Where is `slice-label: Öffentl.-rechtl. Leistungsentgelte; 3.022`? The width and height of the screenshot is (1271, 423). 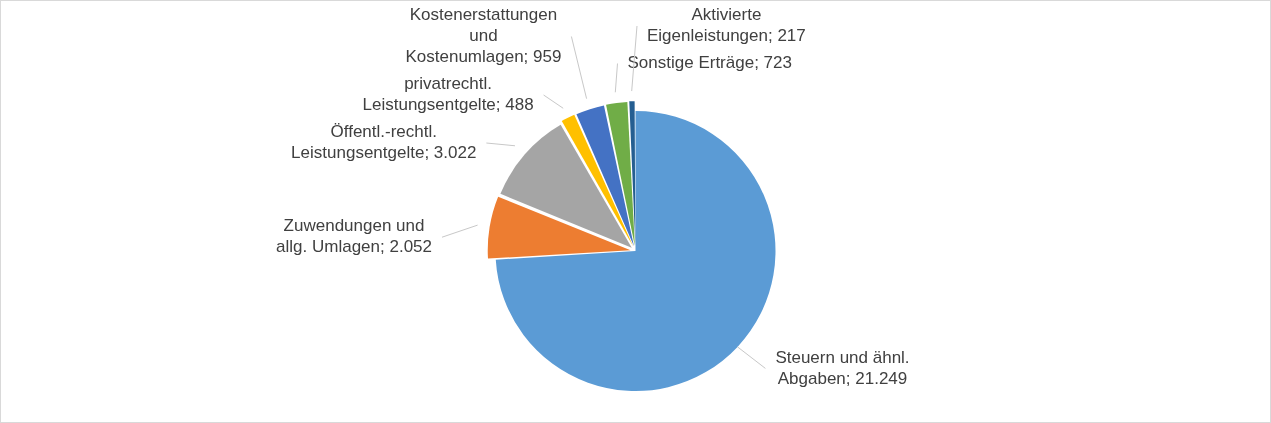
slice-label: Öffentl.-rechtl. Leistungsentgelte; 3.022 is located at coordinates (384, 142).